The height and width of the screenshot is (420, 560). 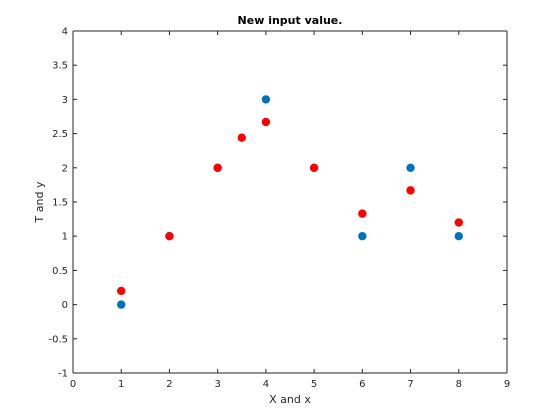 I want to click on y-tick-label: 0, so click(x=65, y=305).